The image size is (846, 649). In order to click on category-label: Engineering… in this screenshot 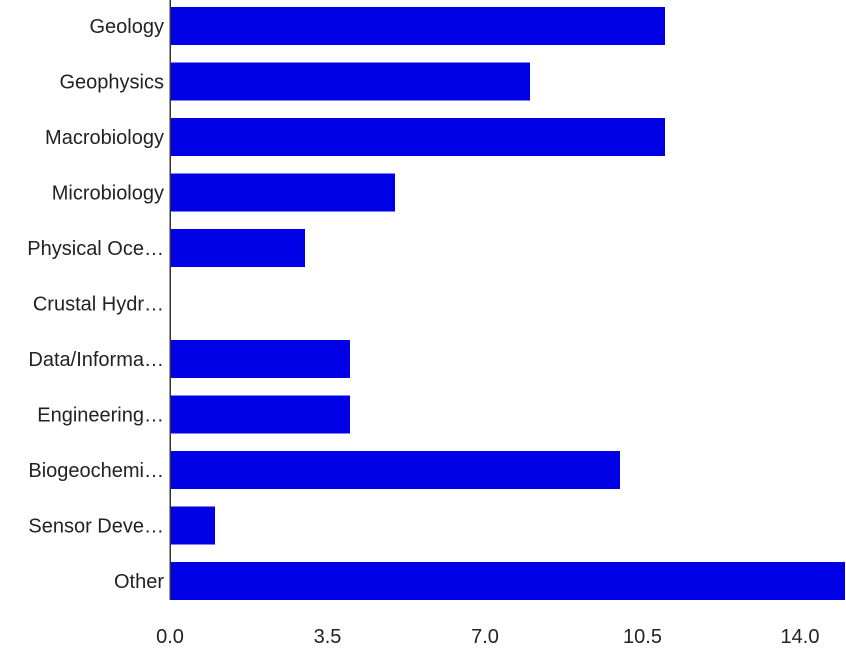, I will do `click(100, 416)`.